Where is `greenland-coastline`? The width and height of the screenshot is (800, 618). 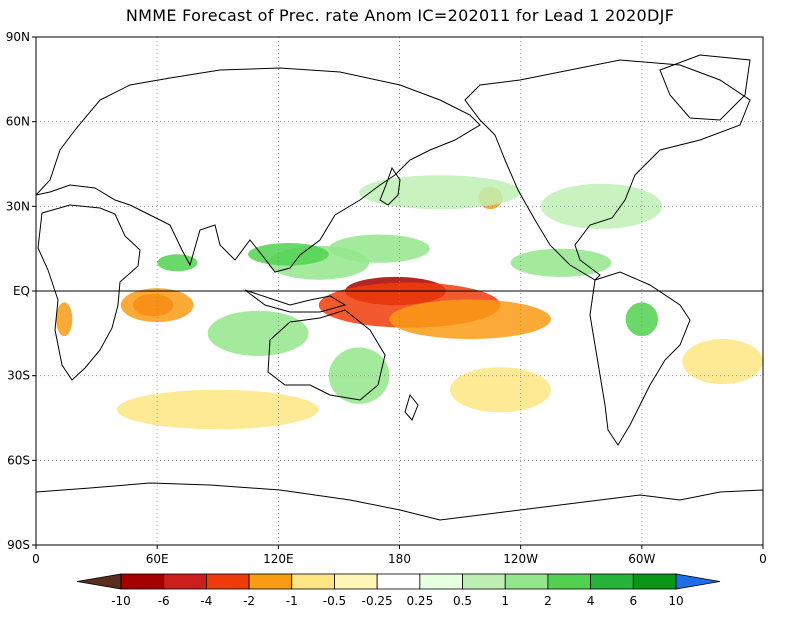
greenland-coastline is located at coordinates (705, 87).